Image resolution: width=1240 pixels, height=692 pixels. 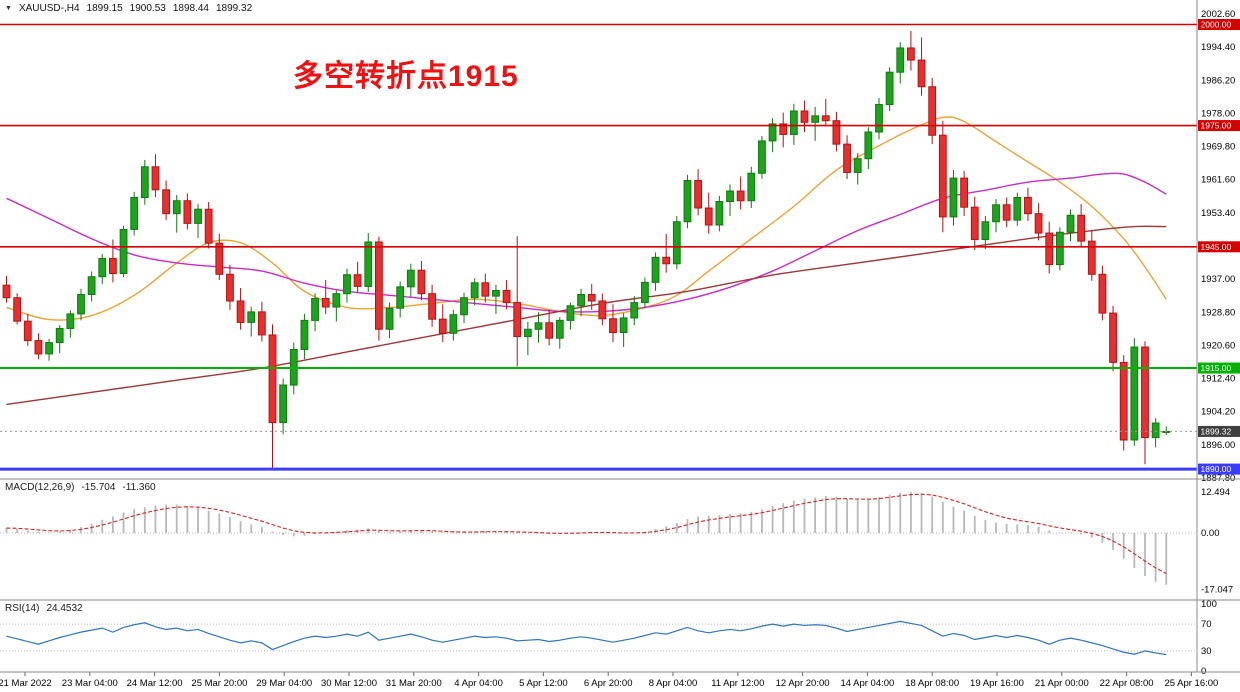 I want to click on time-tick-label: 5 Apr 12:00, so click(x=543, y=683).